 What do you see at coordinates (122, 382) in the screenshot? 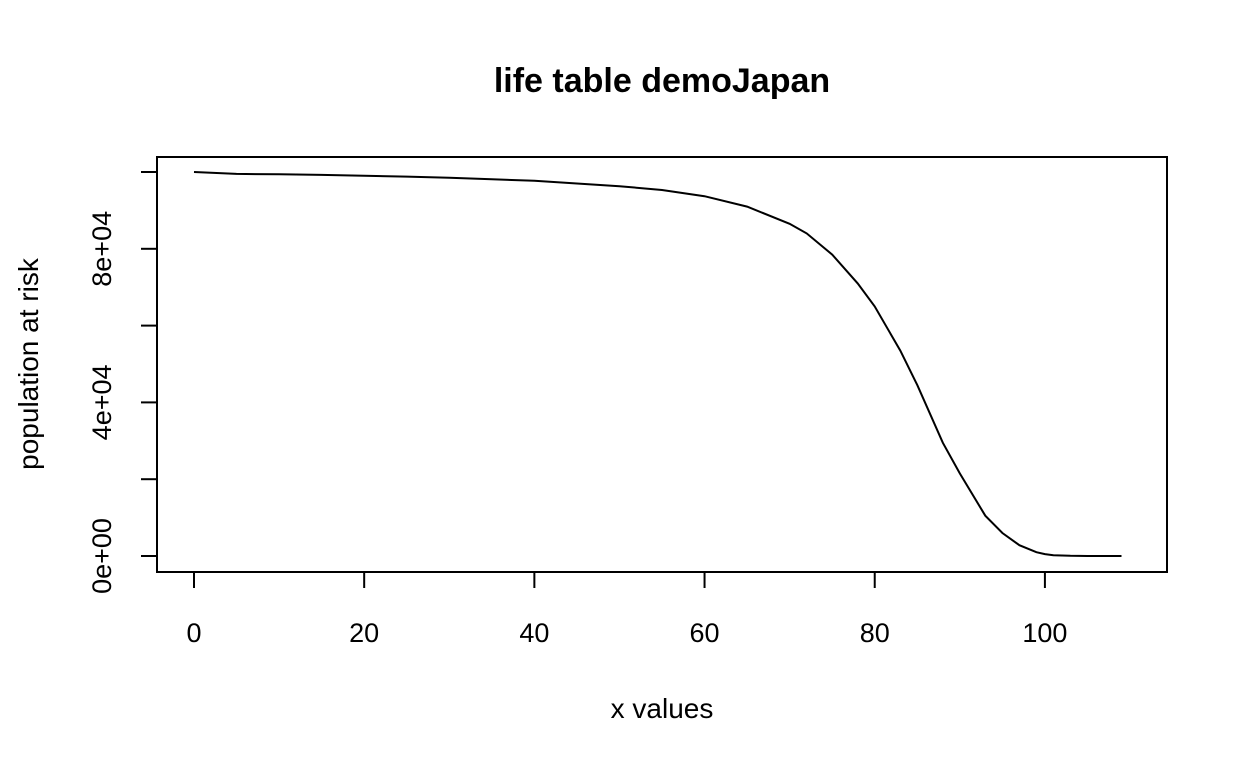
I see `y-axis: 0e+00 4e+04 8e+04` at bounding box center [122, 382].